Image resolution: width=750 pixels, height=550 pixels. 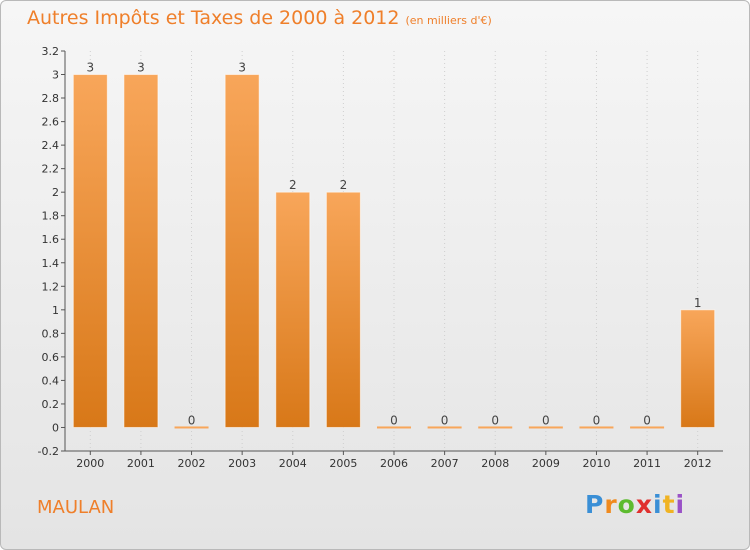 I want to click on chart-subtitle: (en milliers d'€), so click(x=448, y=20).